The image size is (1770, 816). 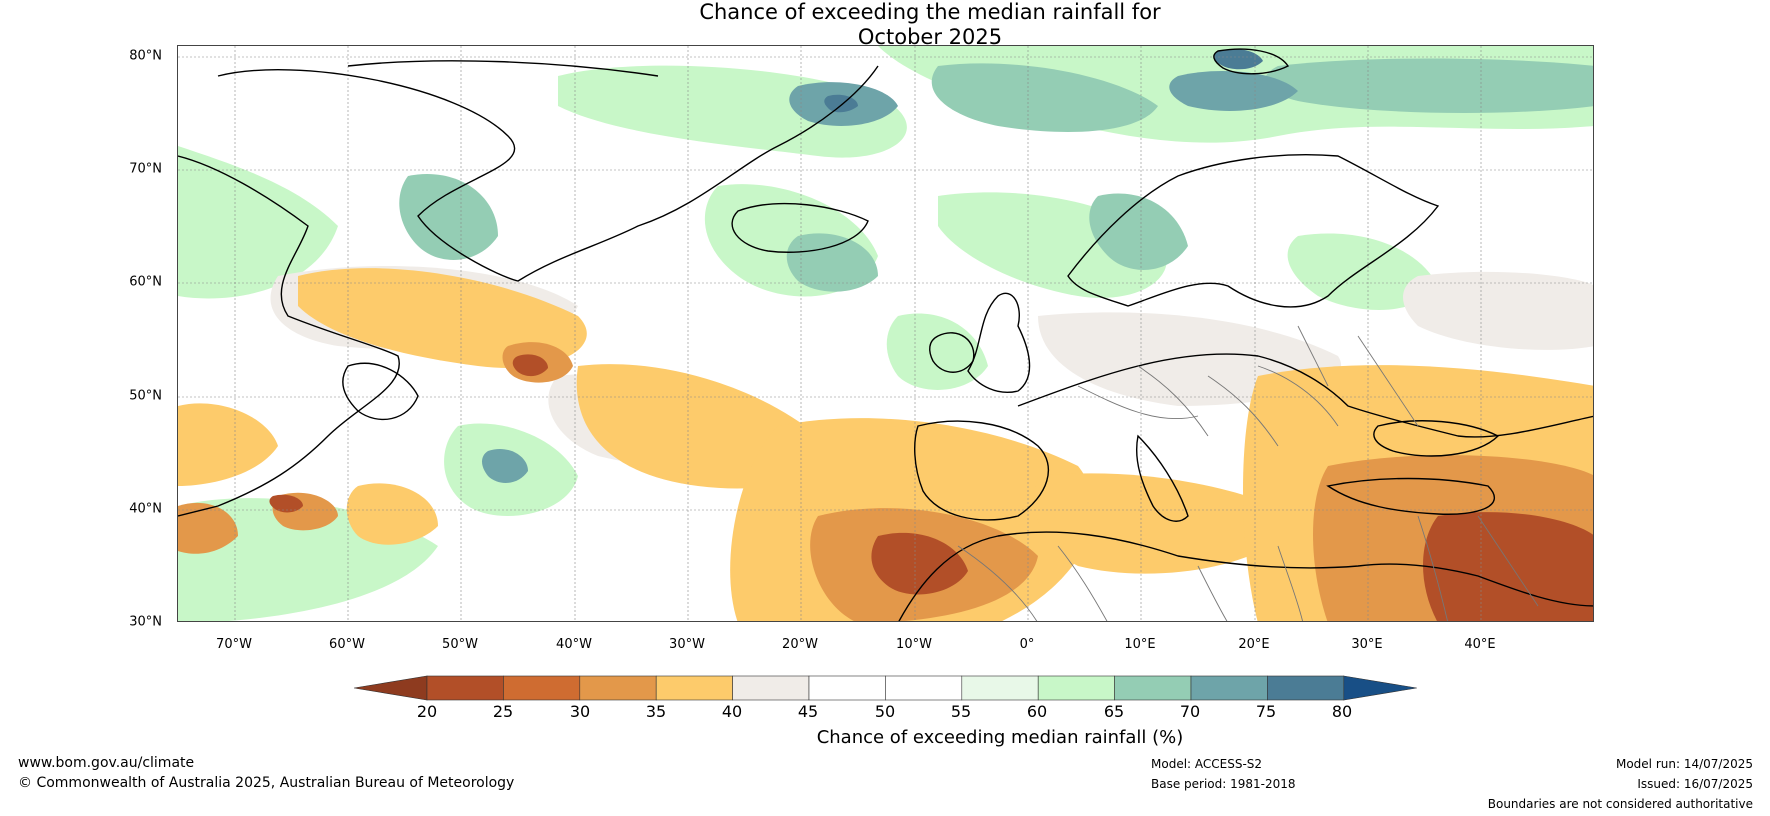 What do you see at coordinates (1037, 711) in the screenshot?
I see `colorbar-tick-60: 60` at bounding box center [1037, 711].